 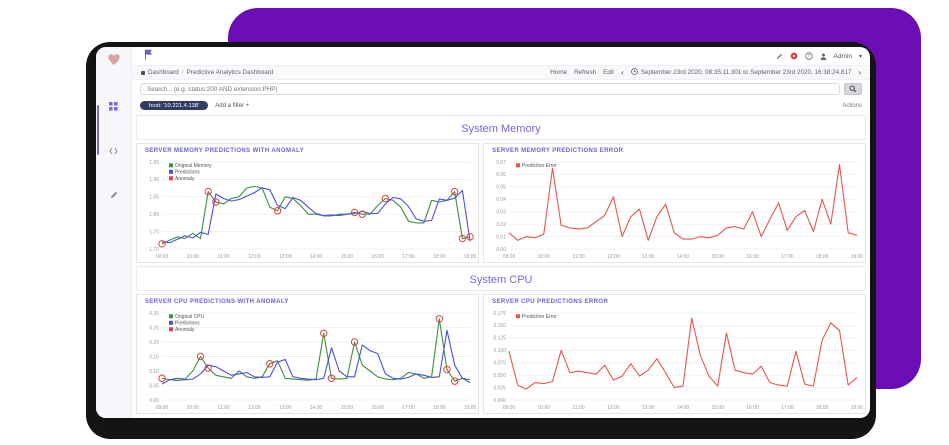 I want to click on section-title: System Memory, so click(x=501, y=128).